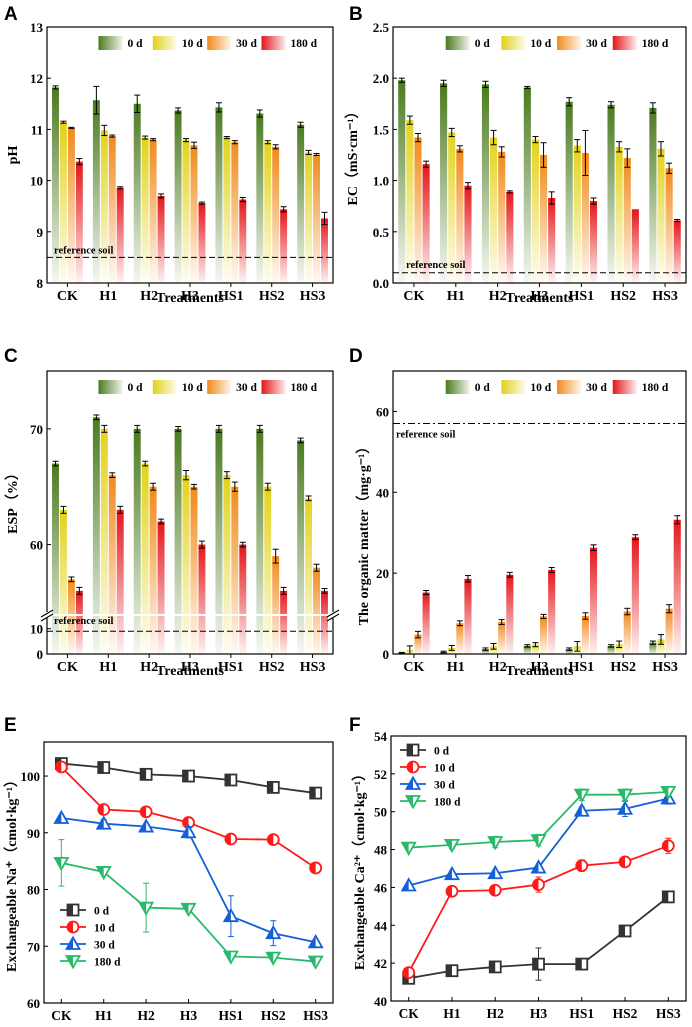 This screenshot has height=1027, width=692. I want to click on panel-label: E, so click(10, 725).